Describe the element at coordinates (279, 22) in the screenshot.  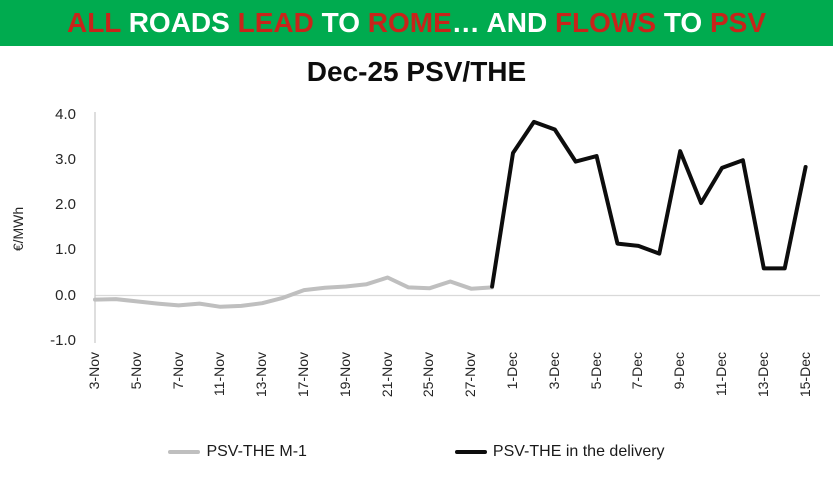
I see `banner-word: LEAD` at that location.